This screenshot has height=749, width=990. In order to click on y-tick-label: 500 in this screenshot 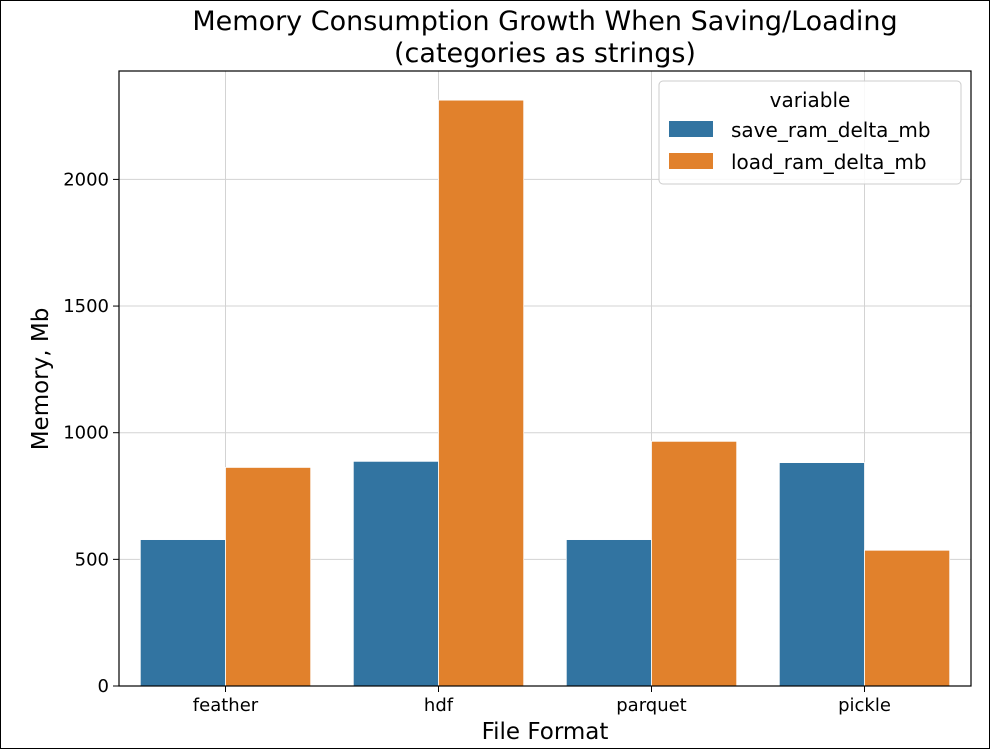, I will do `click(92, 559)`.